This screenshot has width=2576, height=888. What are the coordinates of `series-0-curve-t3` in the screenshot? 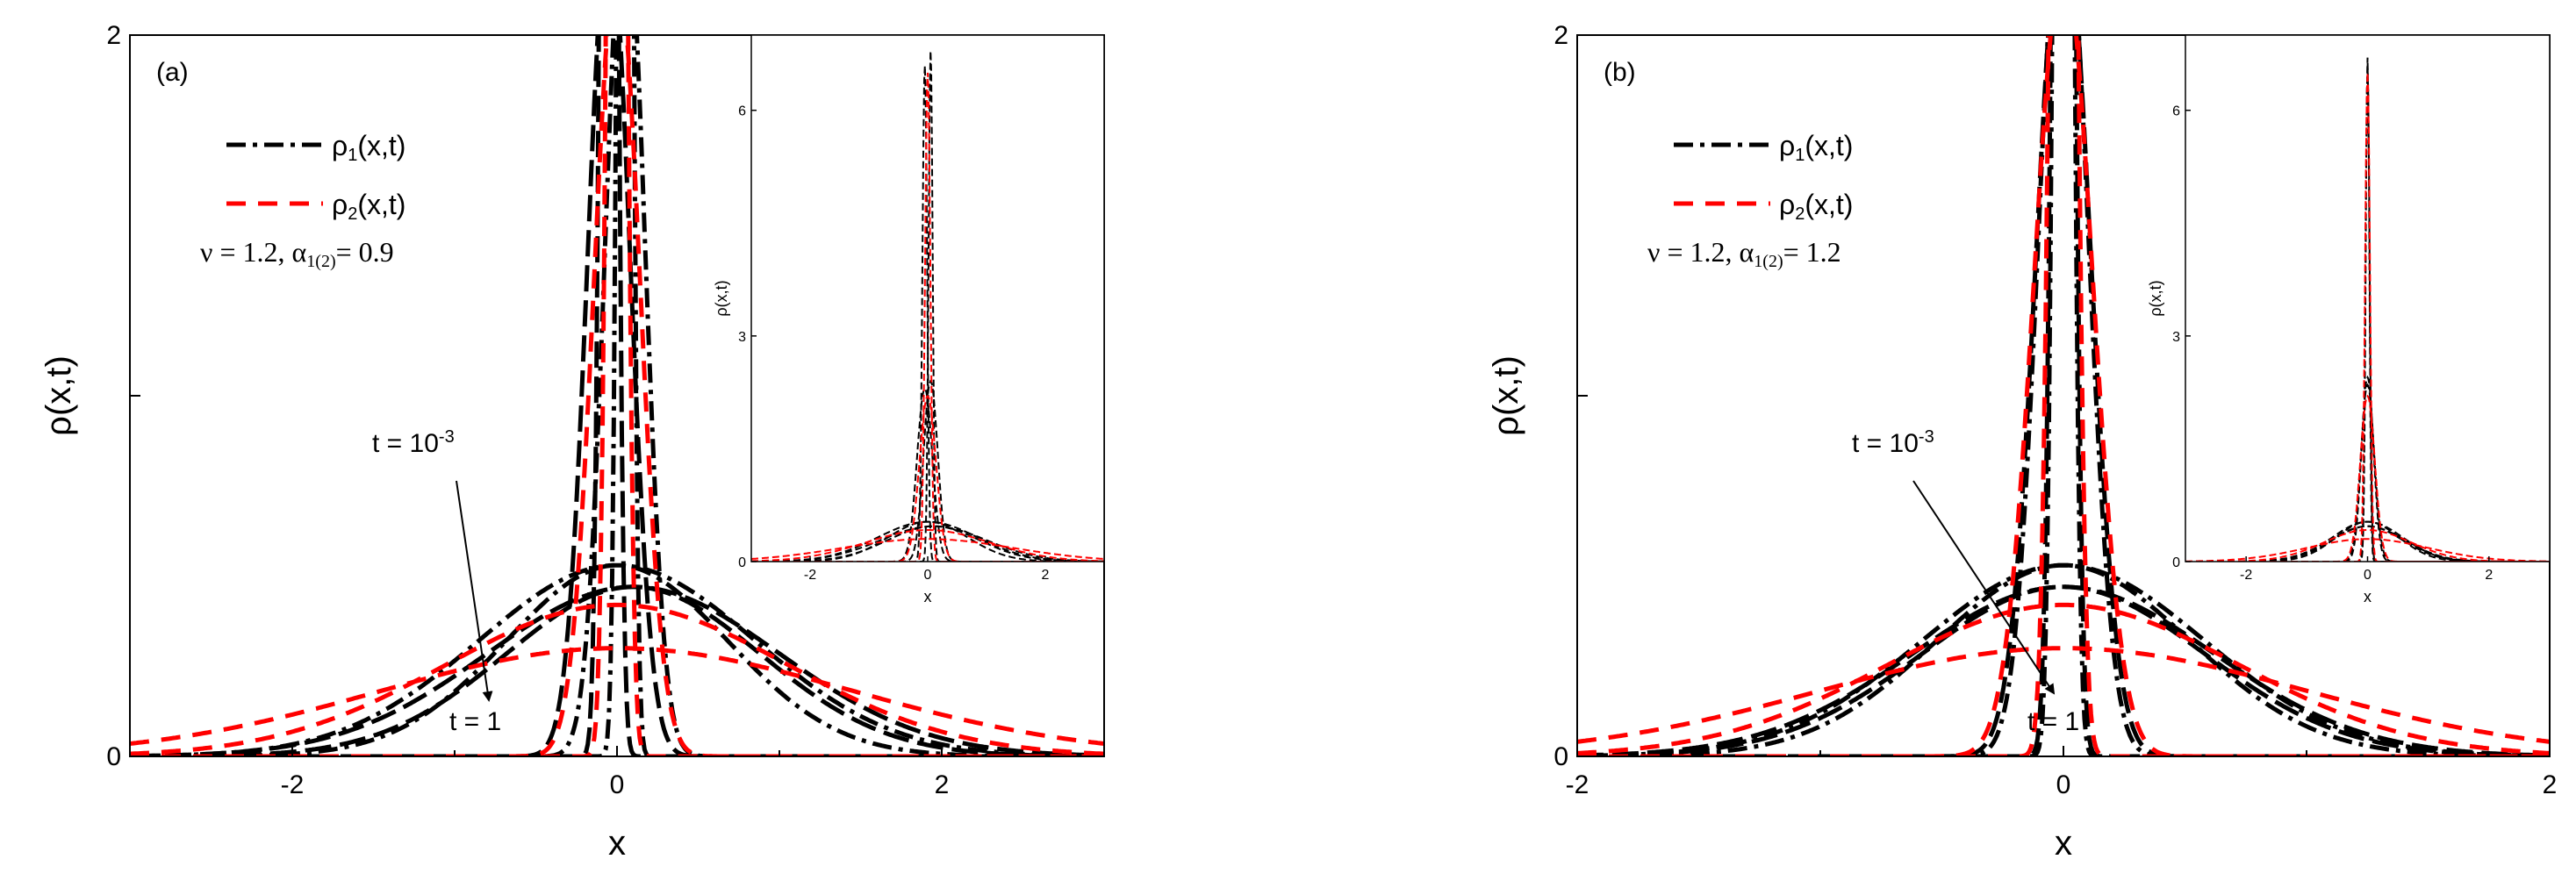 It's located at (617, 659).